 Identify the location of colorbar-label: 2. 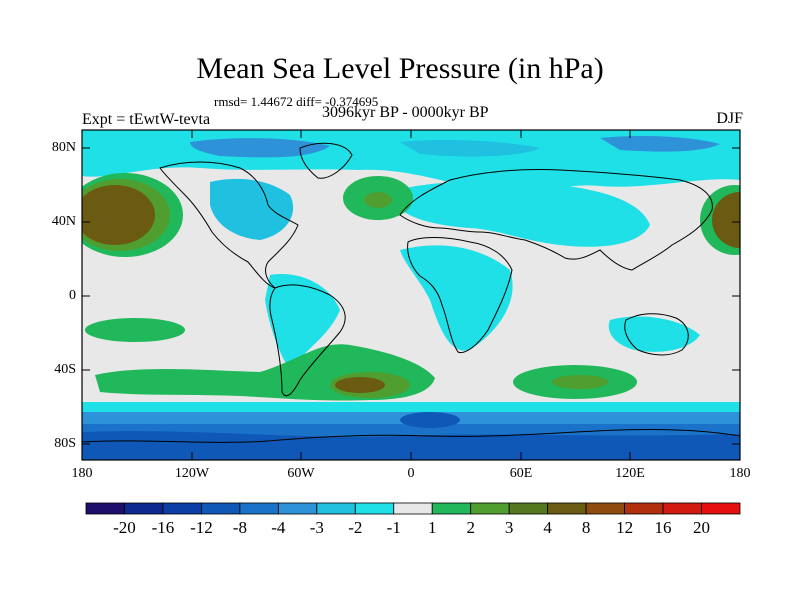
(470, 527).